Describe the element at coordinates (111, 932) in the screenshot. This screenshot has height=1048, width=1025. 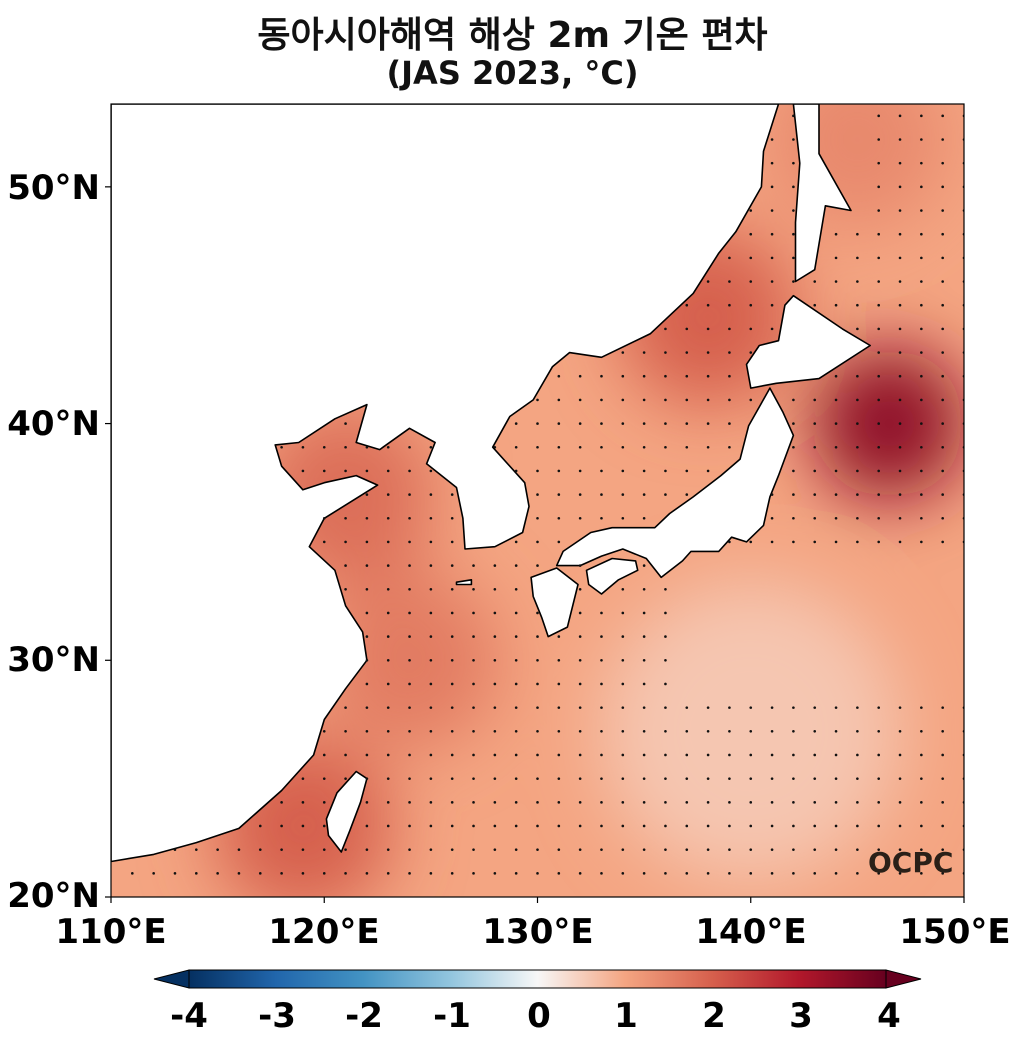
I see `x-tick-label: 110°E` at that location.